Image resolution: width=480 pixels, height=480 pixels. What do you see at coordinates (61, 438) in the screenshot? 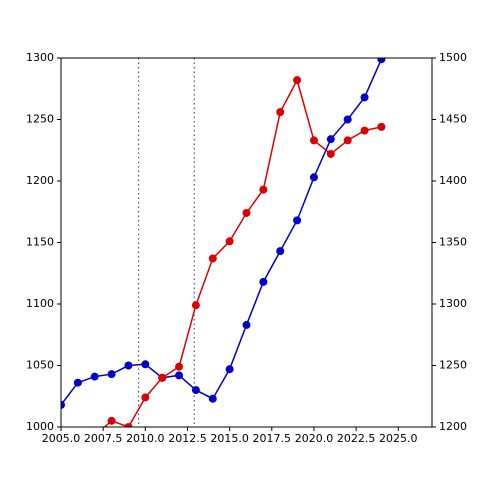
I see `x-tick-label: 2005.0` at bounding box center [61, 438].